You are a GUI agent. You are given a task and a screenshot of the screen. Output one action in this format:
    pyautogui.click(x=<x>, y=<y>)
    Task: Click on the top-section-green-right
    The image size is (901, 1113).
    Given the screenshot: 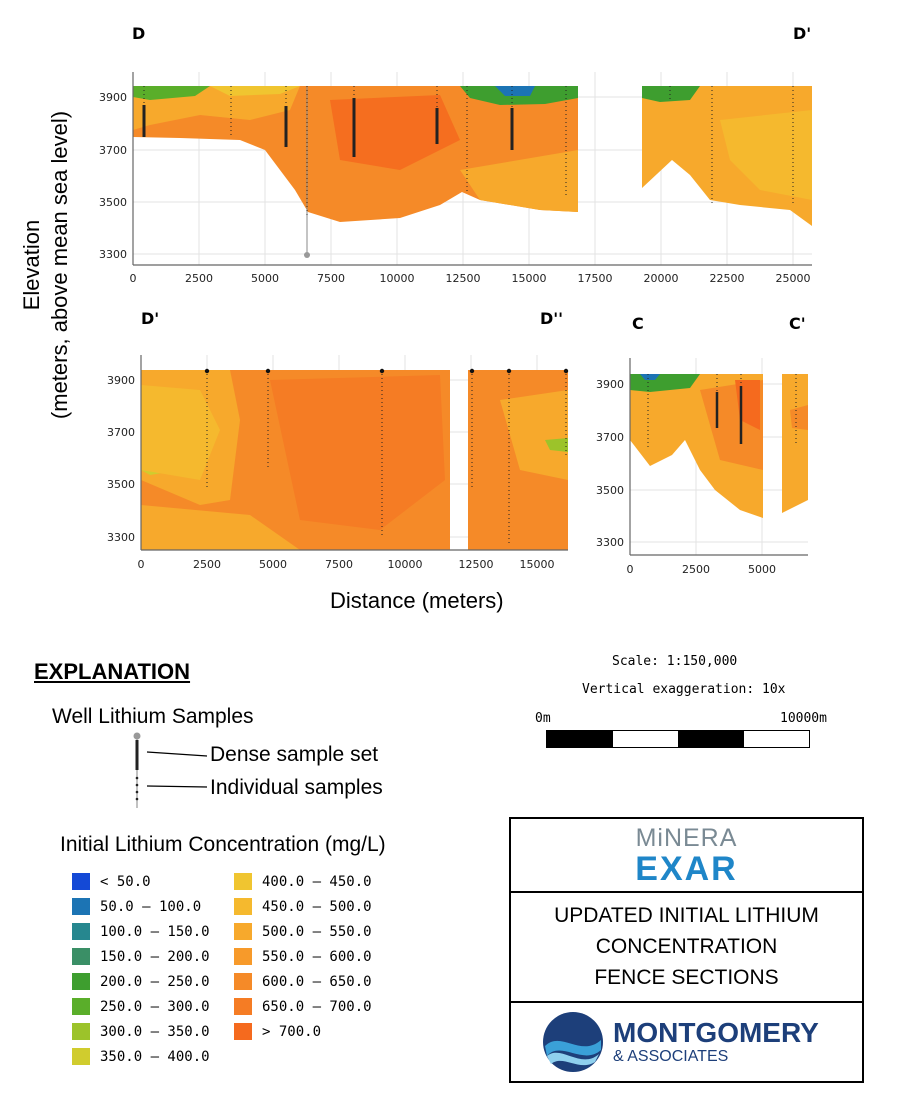 What is the action you would take?
    pyautogui.click(x=671, y=94)
    